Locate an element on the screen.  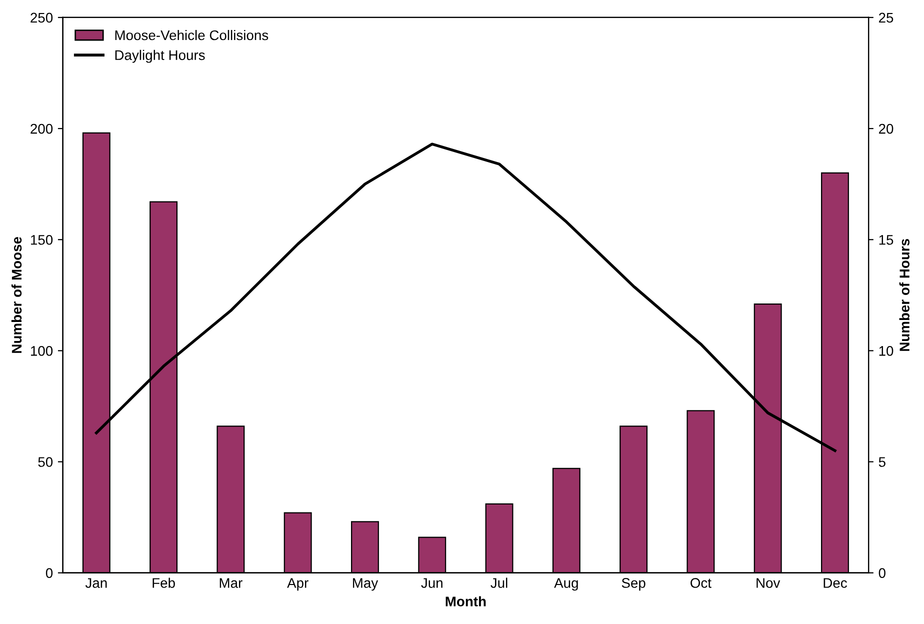
y-tick-label: 0 is located at coordinates (49, 573).